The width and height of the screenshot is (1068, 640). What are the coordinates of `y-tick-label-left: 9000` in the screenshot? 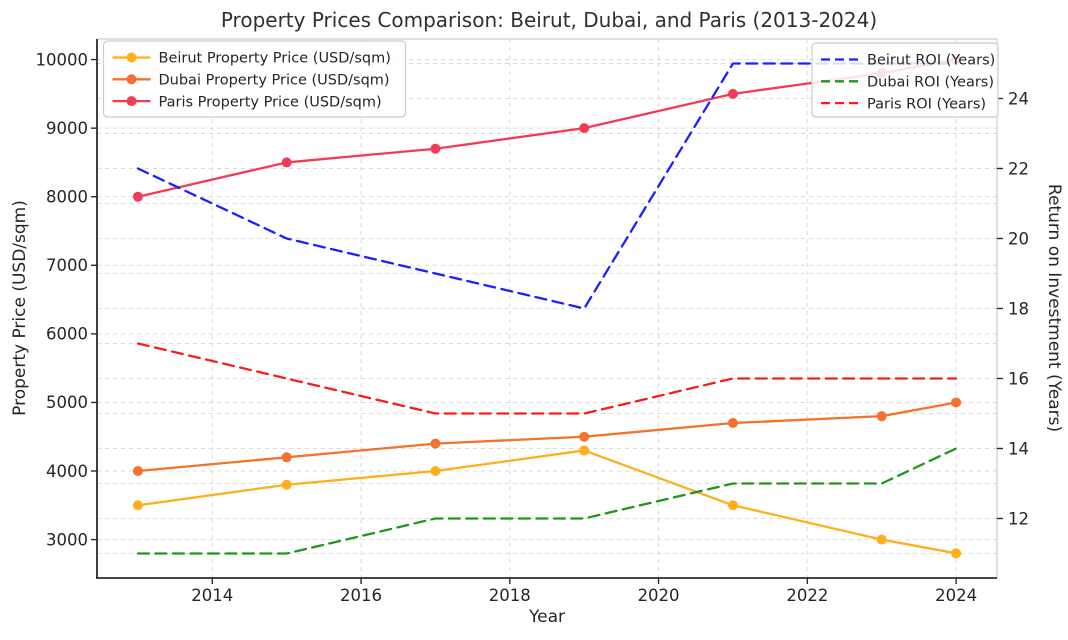 It's located at (67, 128).